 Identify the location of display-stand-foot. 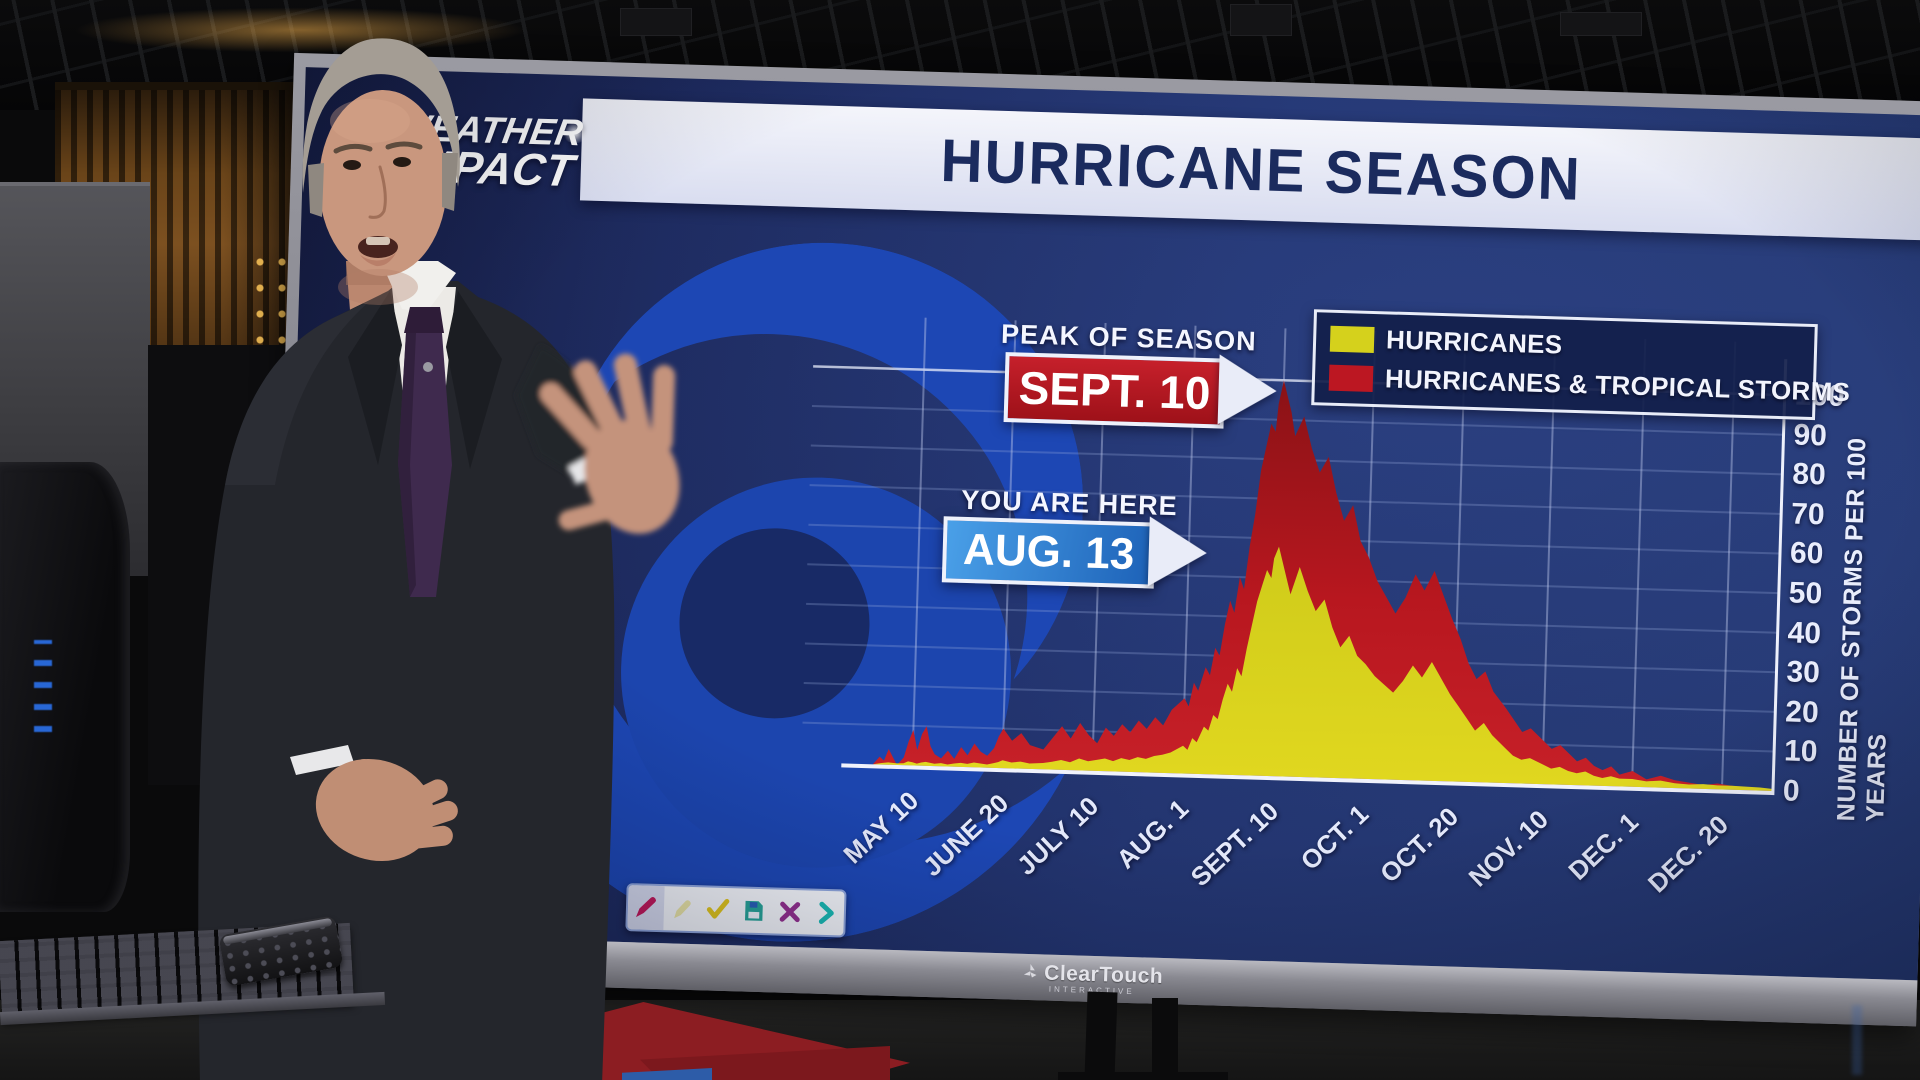
(1143, 1076).